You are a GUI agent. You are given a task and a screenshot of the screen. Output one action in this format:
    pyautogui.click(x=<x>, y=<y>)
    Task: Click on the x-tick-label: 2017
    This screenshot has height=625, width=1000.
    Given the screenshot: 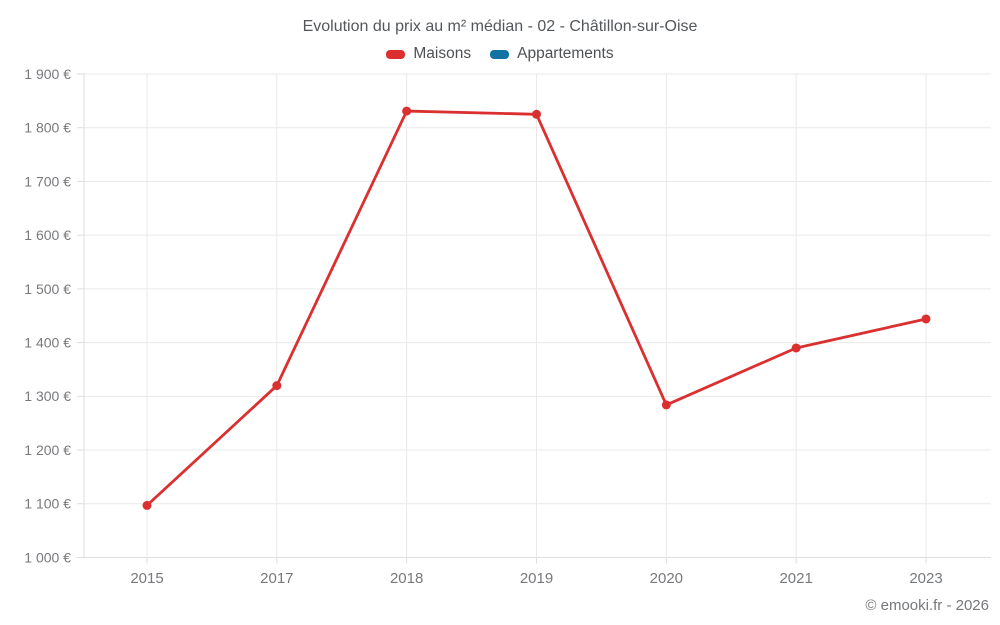 What is the action you would take?
    pyautogui.click(x=276, y=578)
    